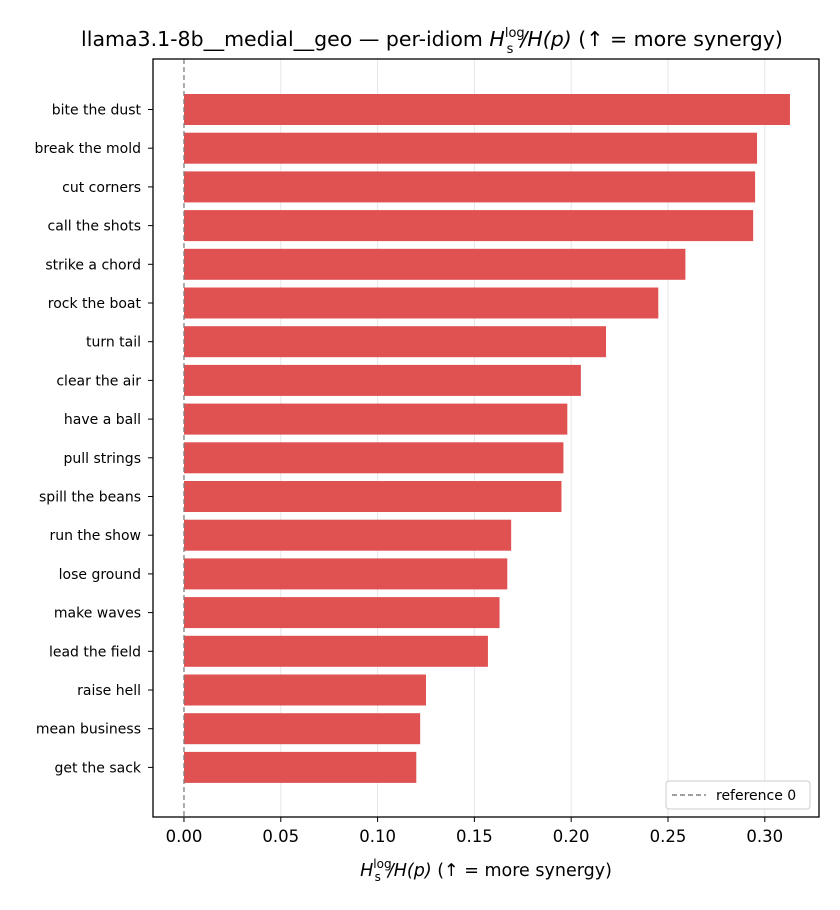 The height and width of the screenshot is (910, 840). Describe the element at coordinates (94, 227) in the screenshot. I see `y-tick-label: call the shots` at that location.